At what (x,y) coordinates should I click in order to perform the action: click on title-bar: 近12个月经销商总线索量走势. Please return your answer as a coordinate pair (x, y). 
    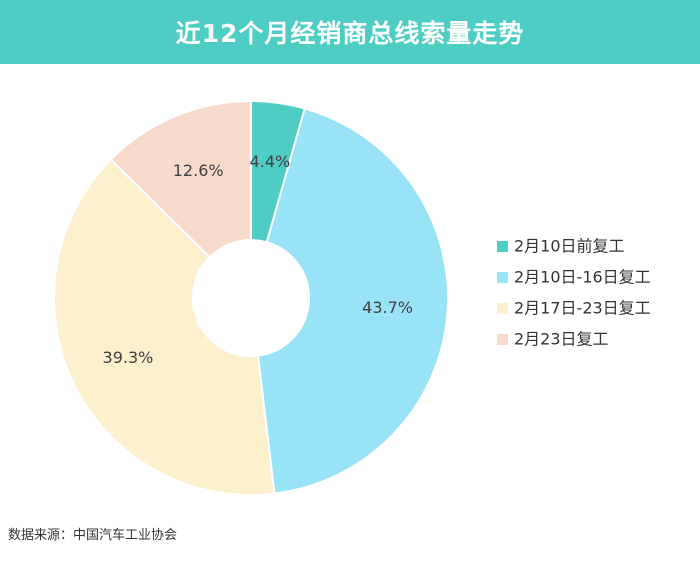
    Looking at the image, I should click on (350, 32).